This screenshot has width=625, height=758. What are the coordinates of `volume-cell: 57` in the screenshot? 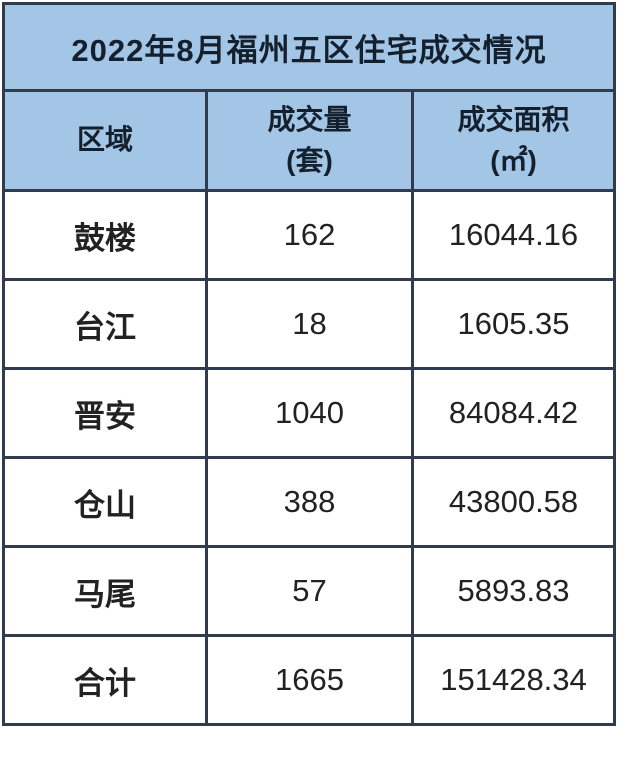 It's located at (309, 591).